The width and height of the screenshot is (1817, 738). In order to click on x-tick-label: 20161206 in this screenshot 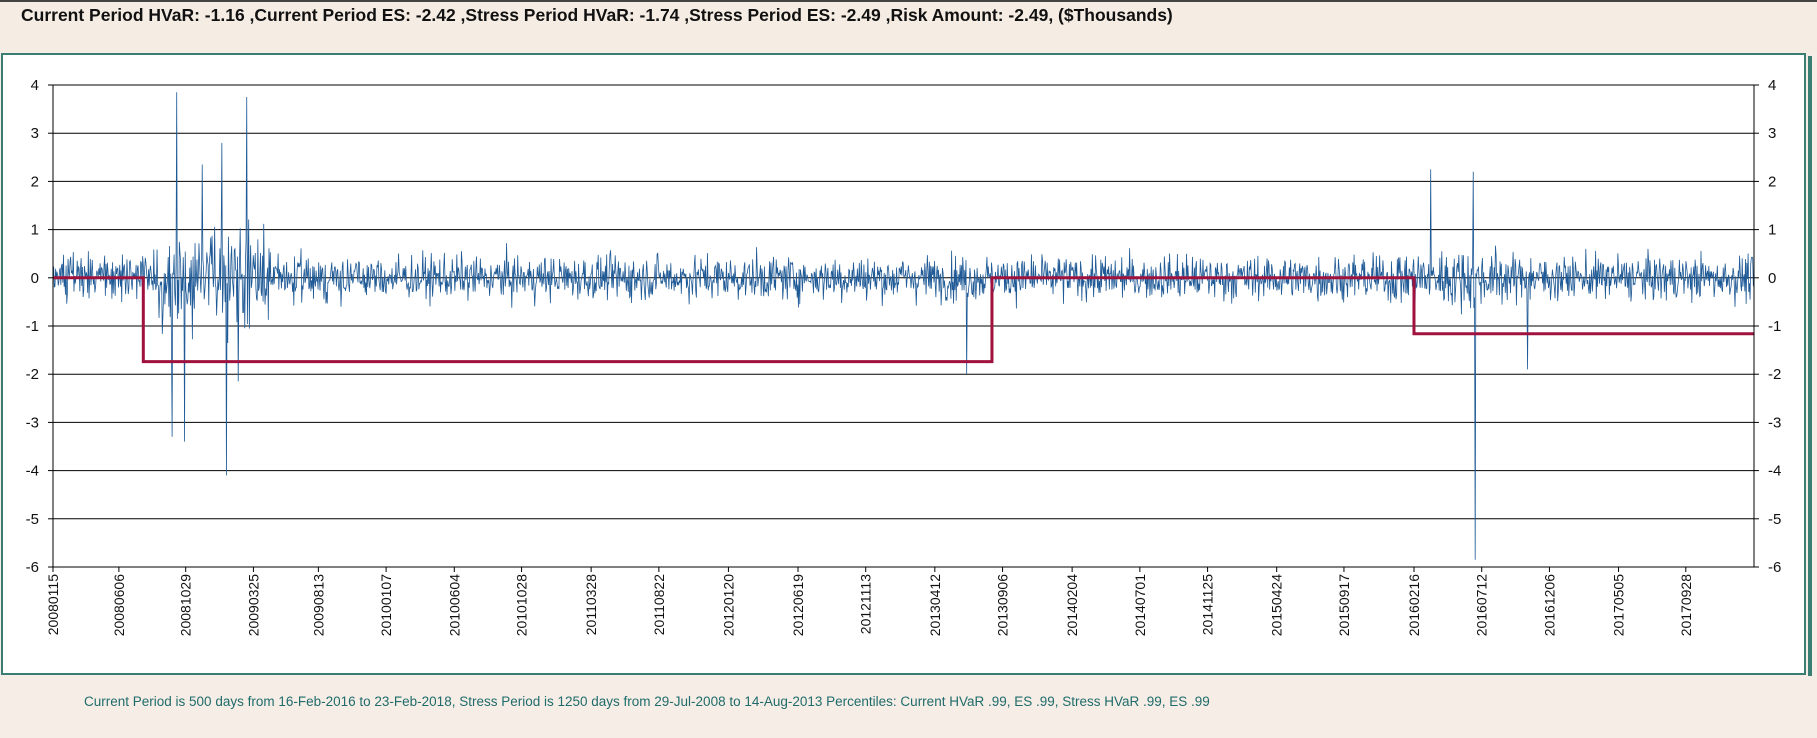, I will do `click(1549, 605)`.